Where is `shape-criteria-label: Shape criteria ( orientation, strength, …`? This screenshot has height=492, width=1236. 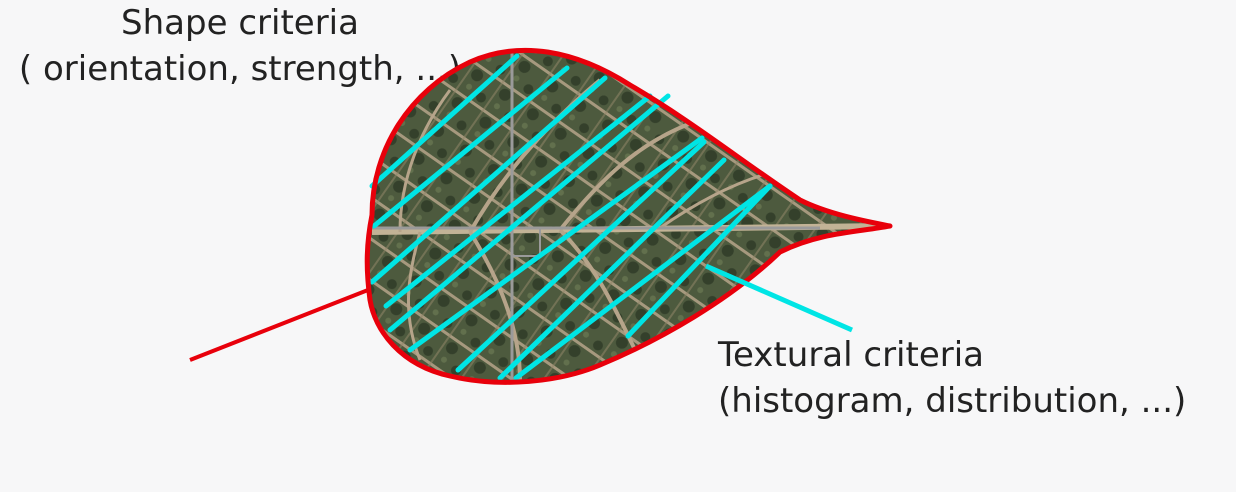 shape-criteria-label: Shape criteria ( orientation, strength, … is located at coordinates (240, 46).